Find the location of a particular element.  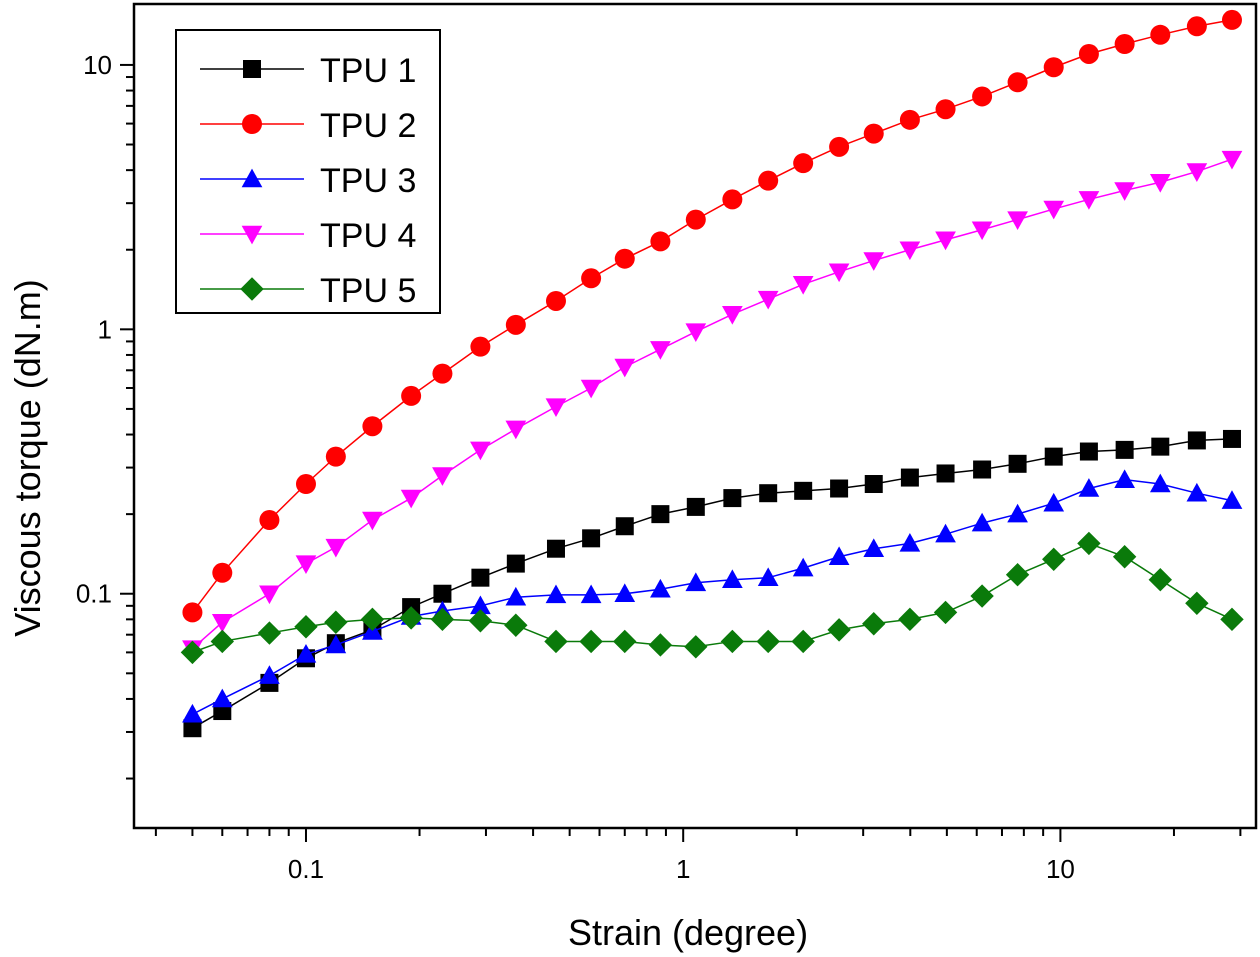

legend-label: TPU 2 is located at coordinates (368, 126).